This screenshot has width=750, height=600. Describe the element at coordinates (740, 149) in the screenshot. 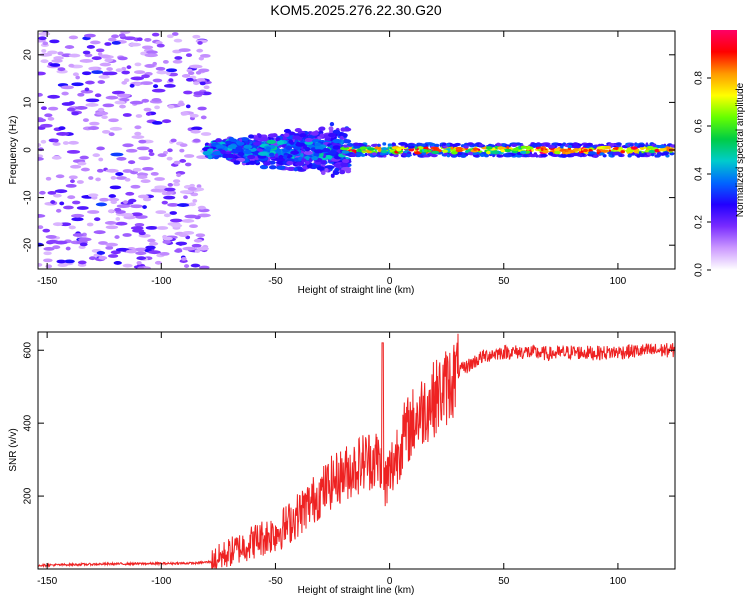

I see `colorbar-label: Normalized spectral amplitude` at that location.